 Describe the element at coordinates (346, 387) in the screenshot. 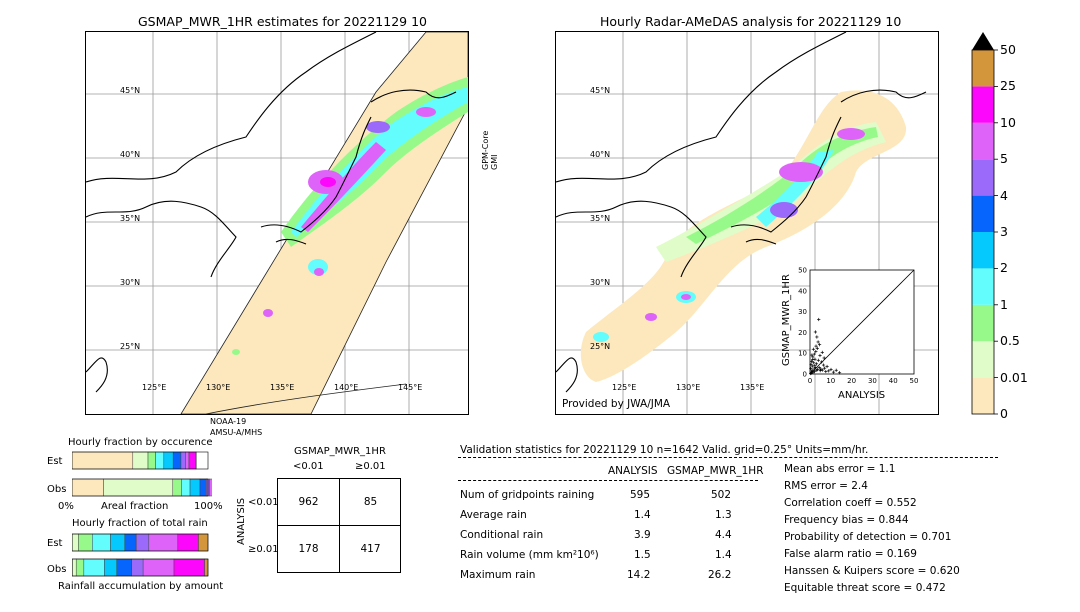

I see `left-lon-140: 140°E` at that location.